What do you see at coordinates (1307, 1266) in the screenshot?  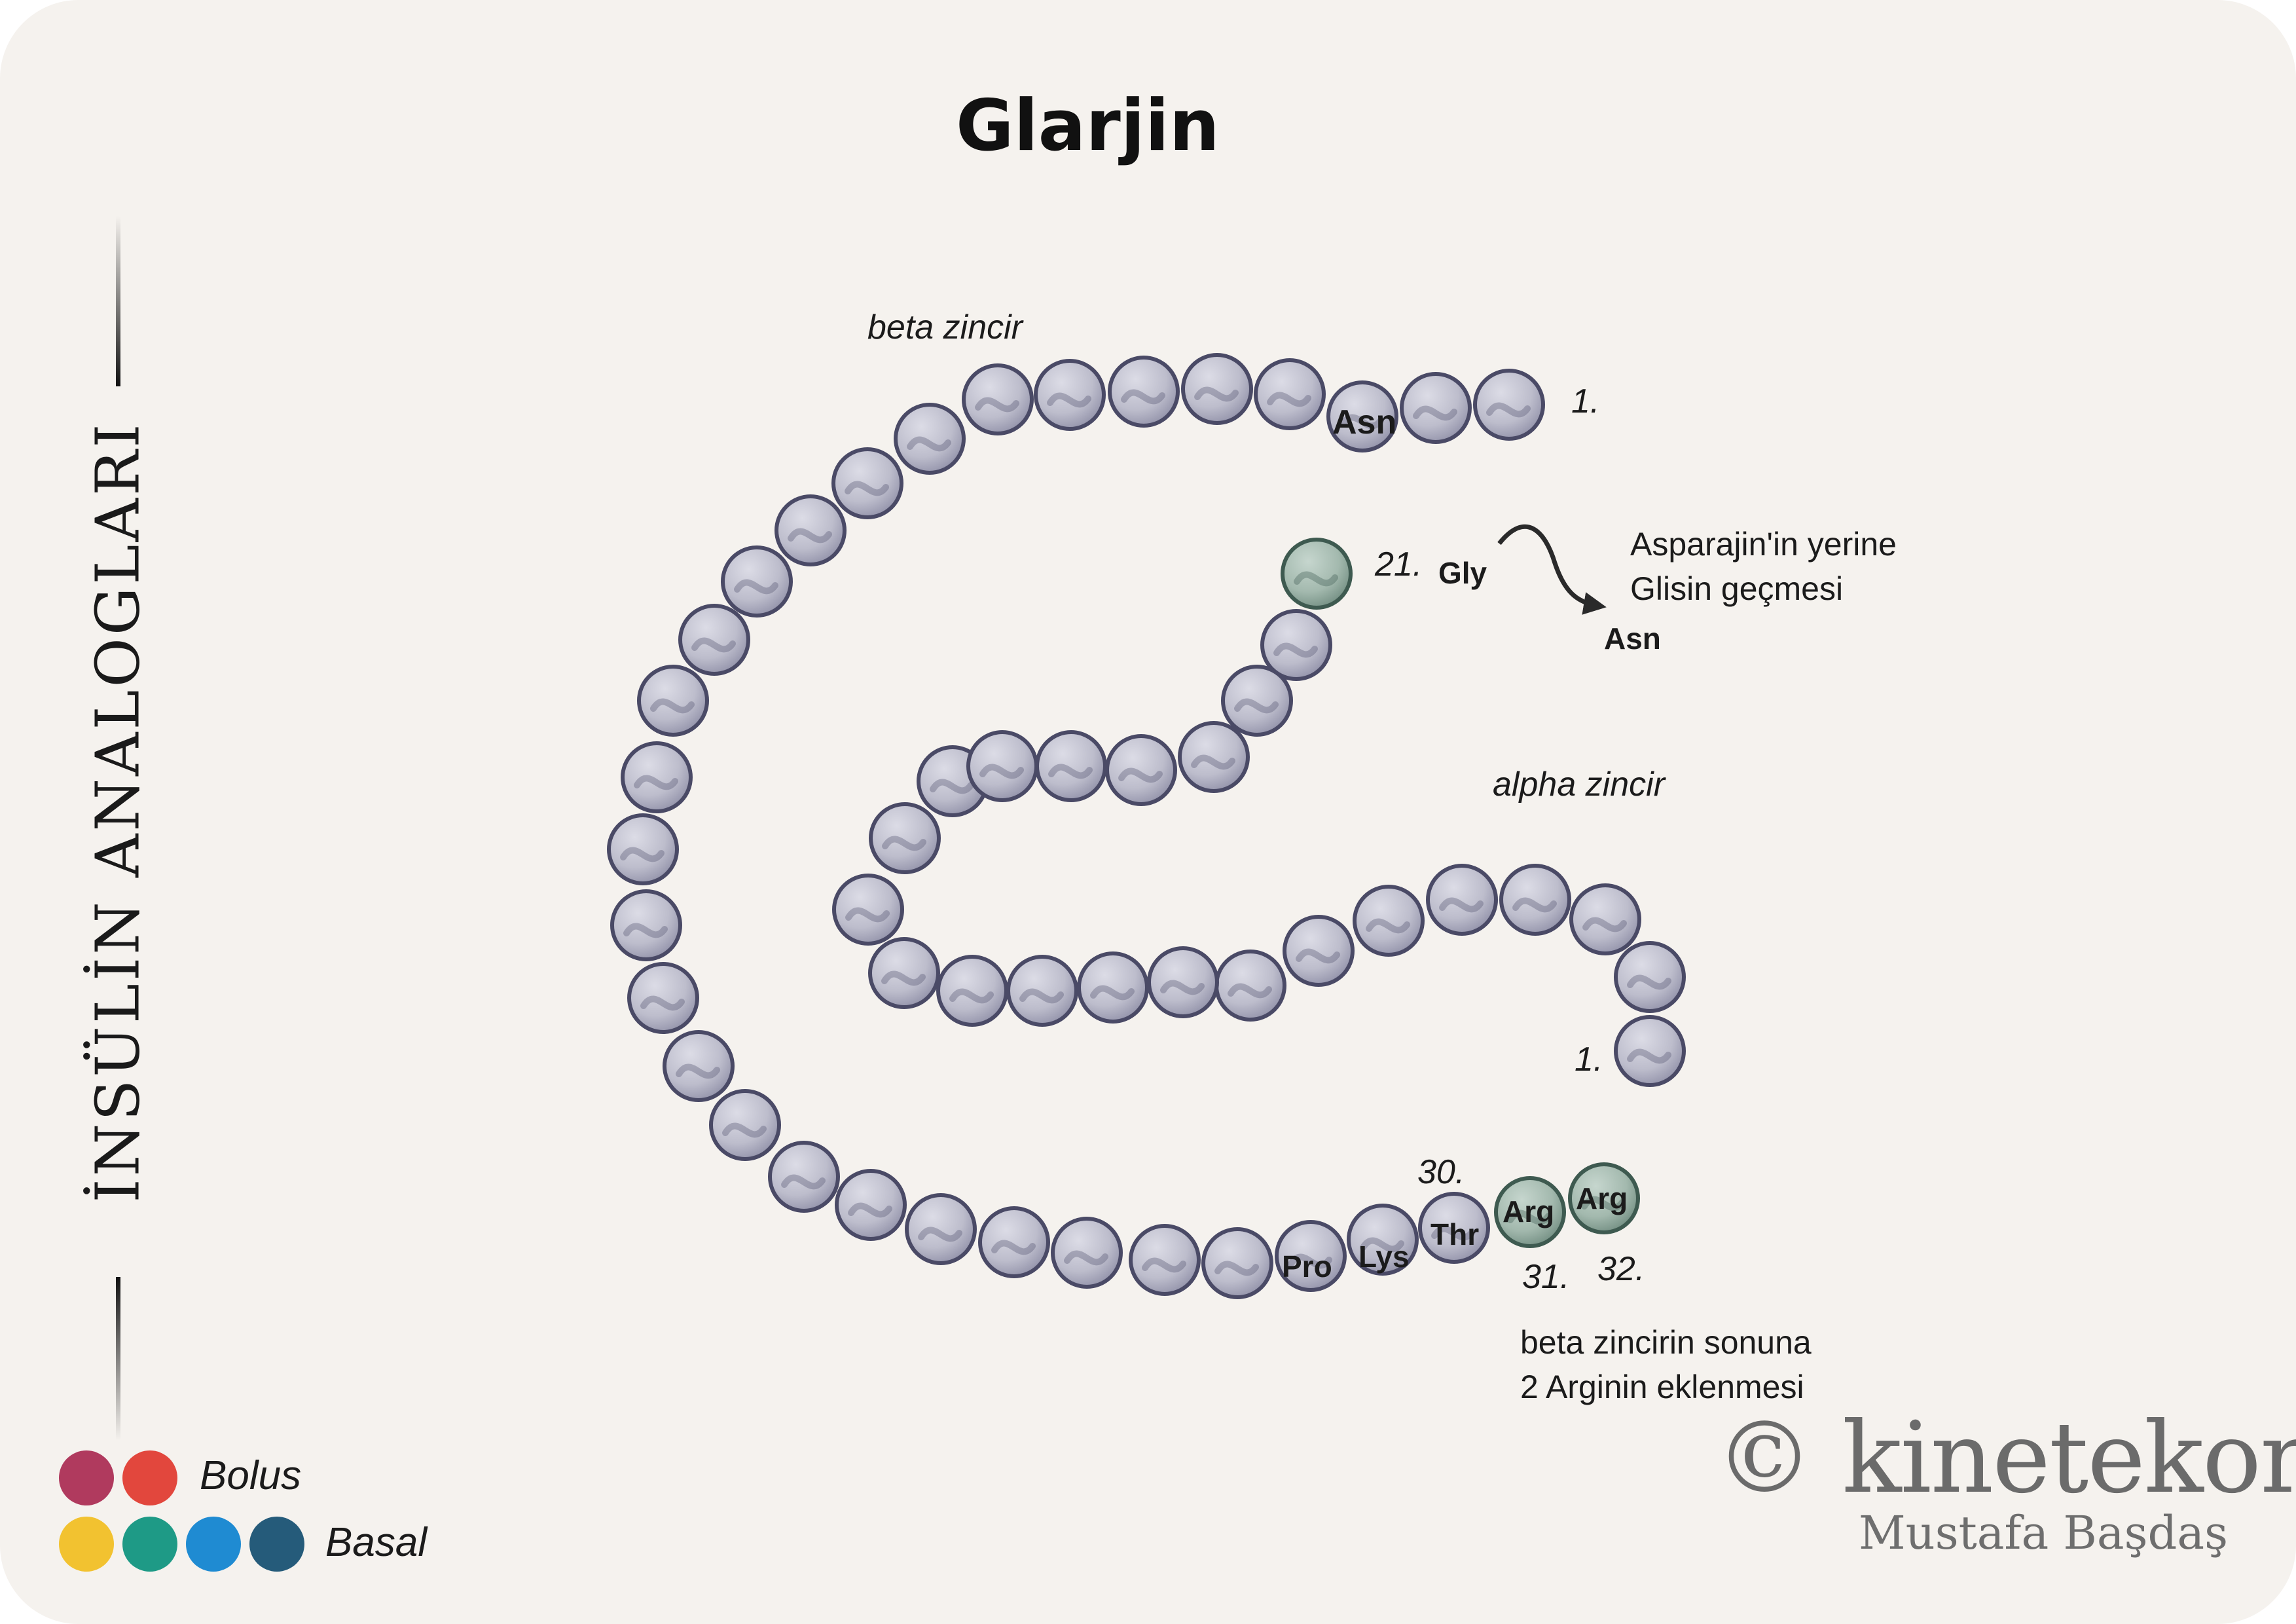 I see `residue-label-pro: Pro` at bounding box center [1307, 1266].